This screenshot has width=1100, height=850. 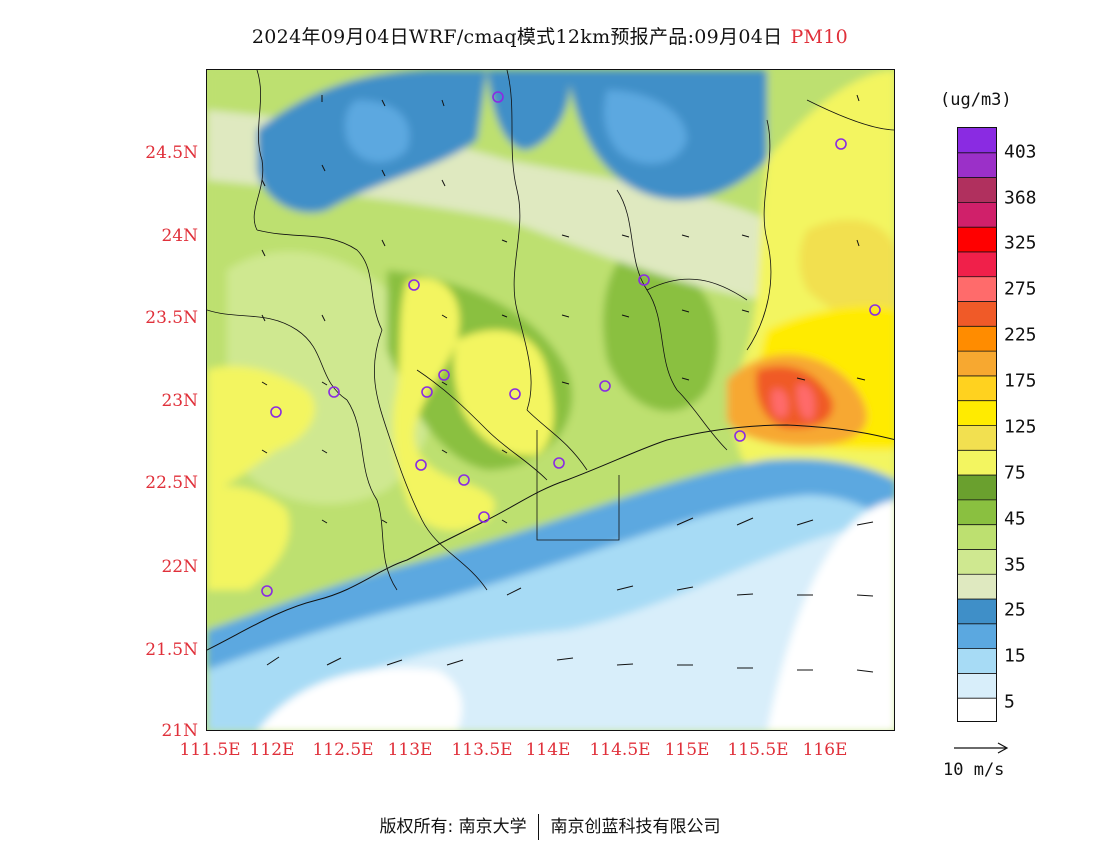 What do you see at coordinates (1015, 519) in the screenshot?
I see `legend-label: 45` at bounding box center [1015, 519].